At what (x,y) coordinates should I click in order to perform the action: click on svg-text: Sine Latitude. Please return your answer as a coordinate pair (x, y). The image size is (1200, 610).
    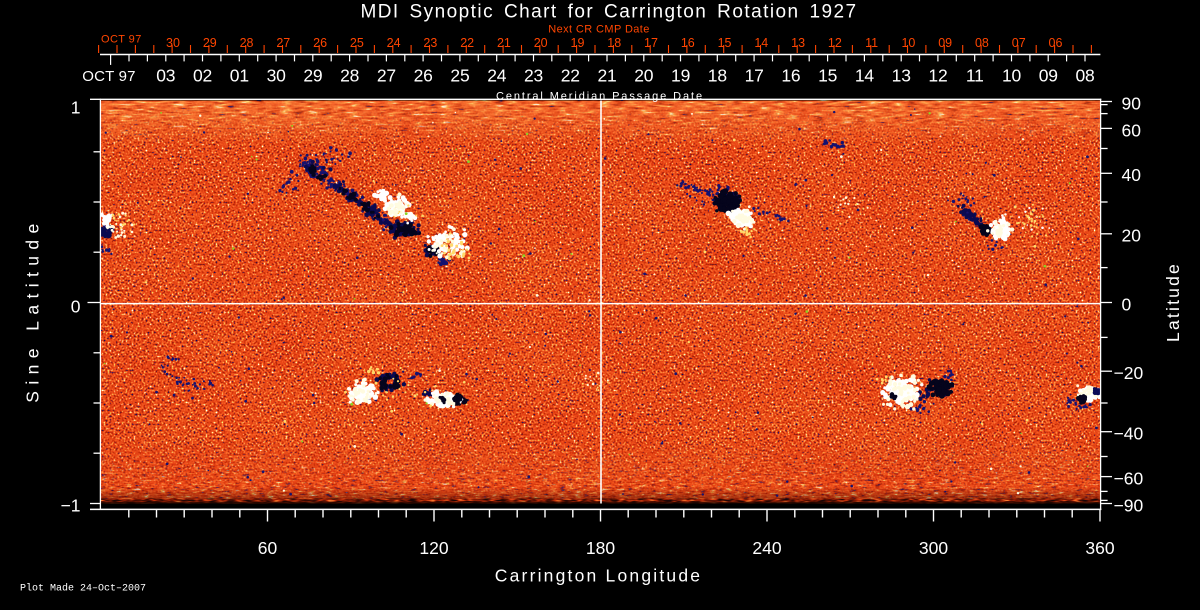
    Looking at the image, I should click on (33, 309).